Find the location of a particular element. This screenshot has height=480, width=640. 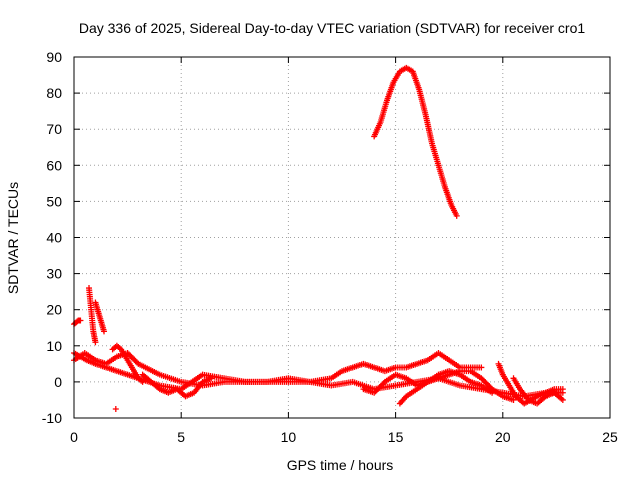

y-tick-label: 50 is located at coordinates (54, 201).